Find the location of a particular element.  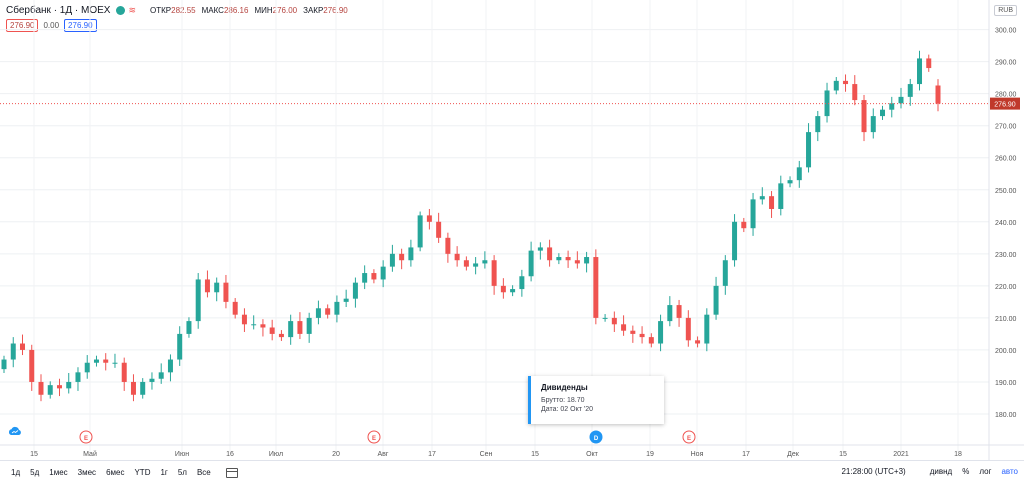

period-5d: 5д is located at coordinates (35, 472).